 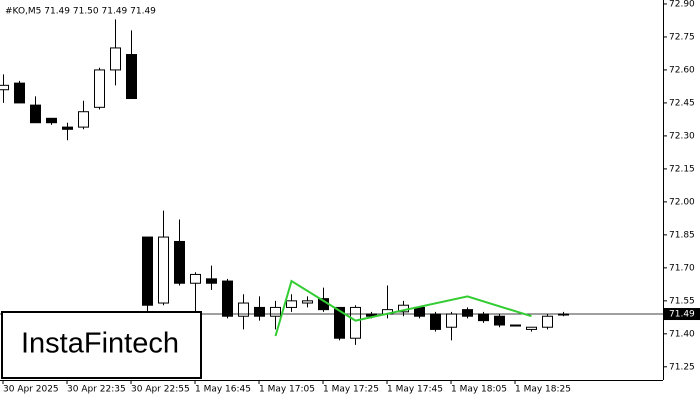 I want to click on y-tick-label: 72.90, so click(x=682, y=4).